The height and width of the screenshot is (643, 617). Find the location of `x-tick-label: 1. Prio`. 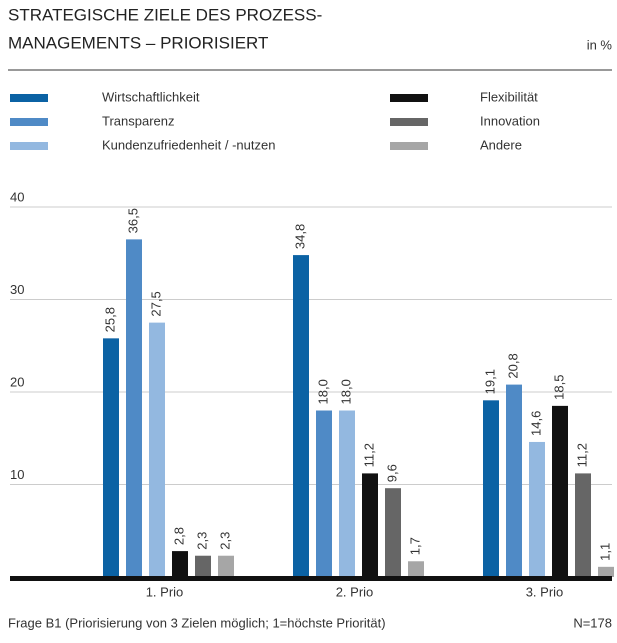

x-tick-label: 1. Prio is located at coordinates (165, 591).